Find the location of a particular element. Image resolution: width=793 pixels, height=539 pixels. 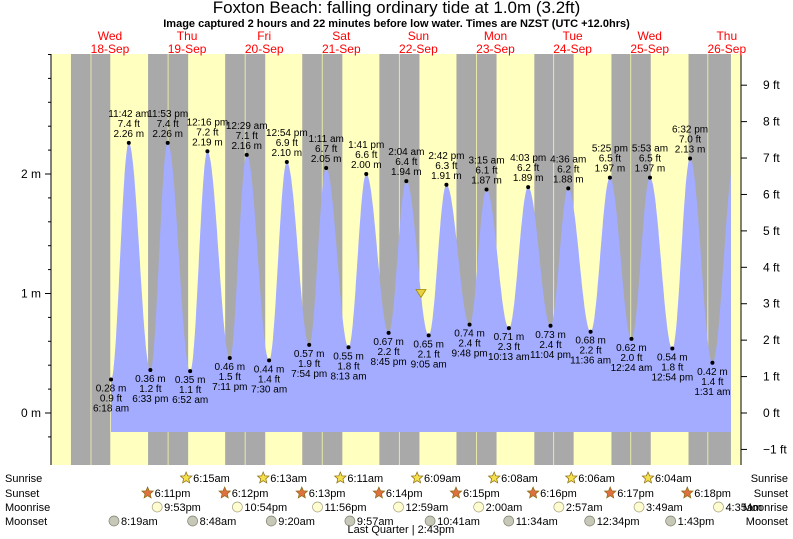

tide-ft-label: 1.5 ft is located at coordinates (230, 377).